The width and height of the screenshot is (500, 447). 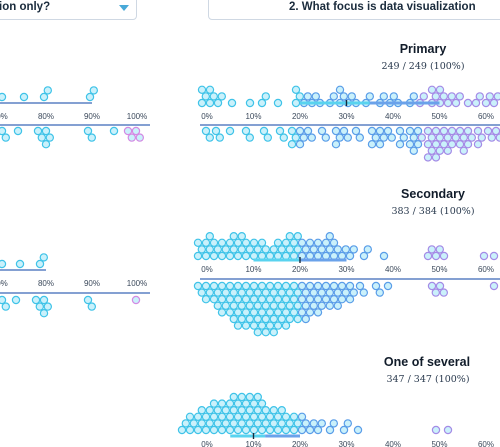 What do you see at coordinates (433, 194) in the screenshot?
I see `panel-title-secondary: Secondary` at bounding box center [433, 194].